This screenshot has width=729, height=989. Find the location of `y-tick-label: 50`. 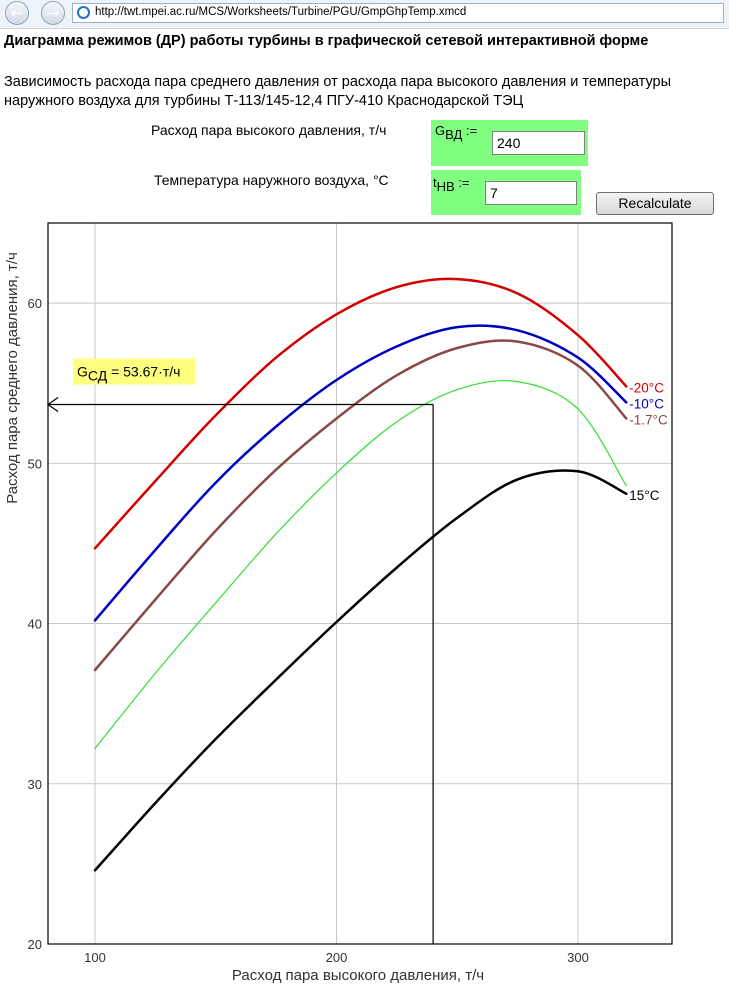

y-tick-label: 50 is located at coordinates (35, 463).